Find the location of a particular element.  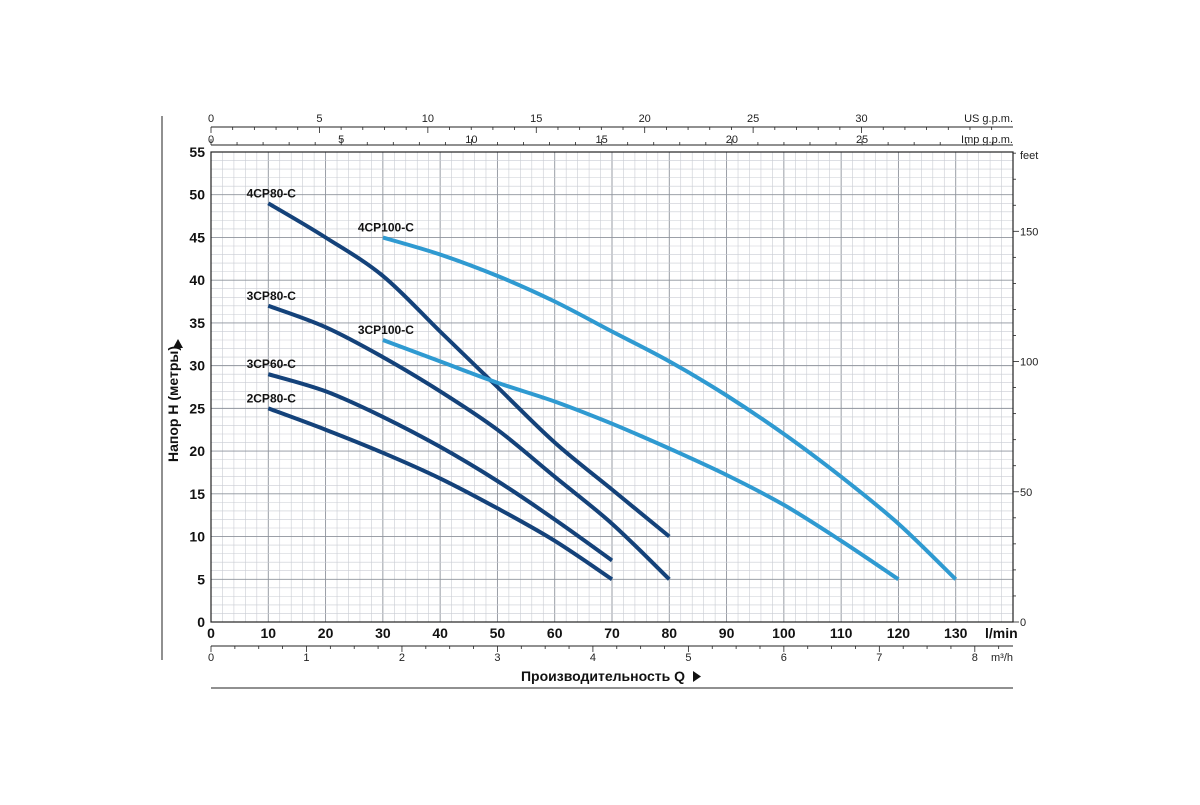

y-axis-arrow-icon is located at coordinates (178, 343).